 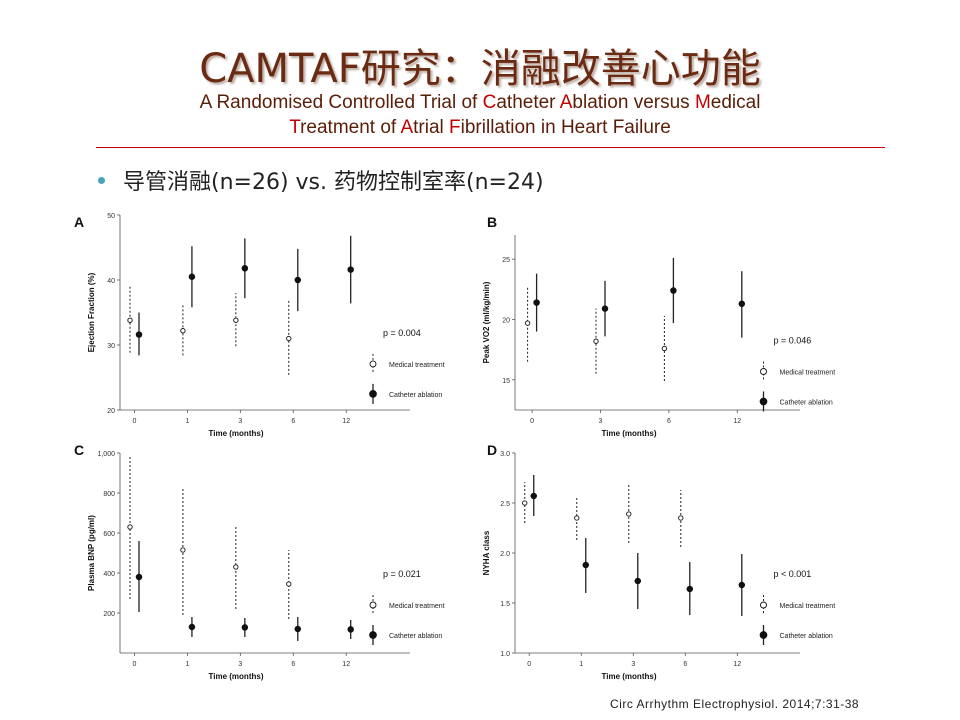 What do you see at coordinates (506, 260) in the screenshot?
I see `y-tick-label: 25` at bounding box center [506, 260].